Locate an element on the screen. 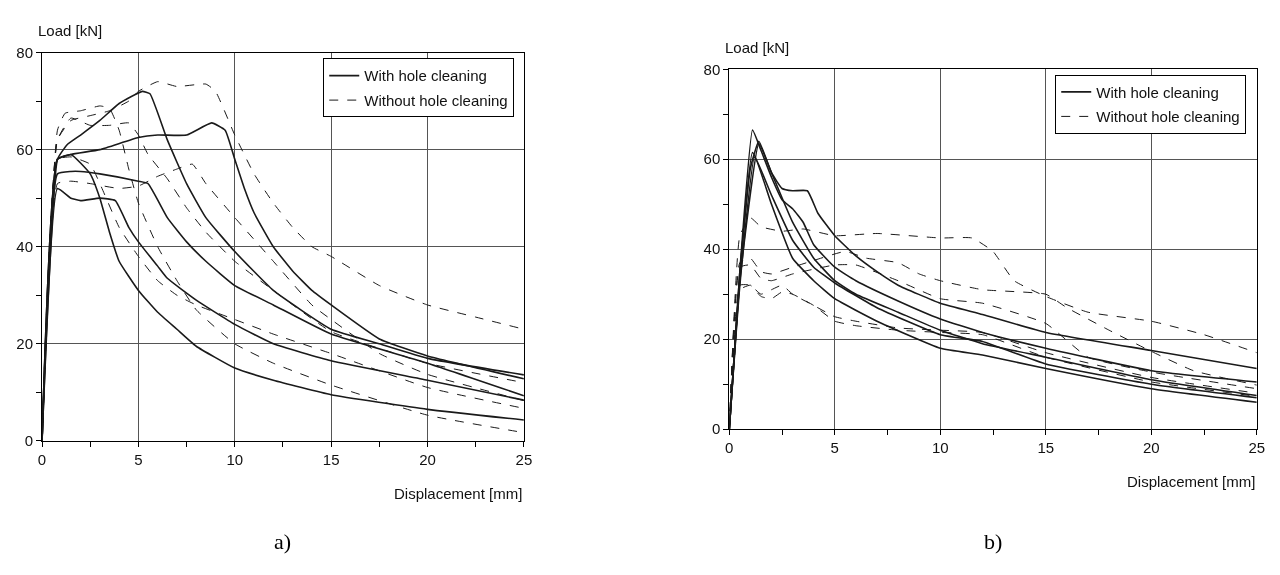  y-tick-label: 0 is located at coordinates (716, 429).